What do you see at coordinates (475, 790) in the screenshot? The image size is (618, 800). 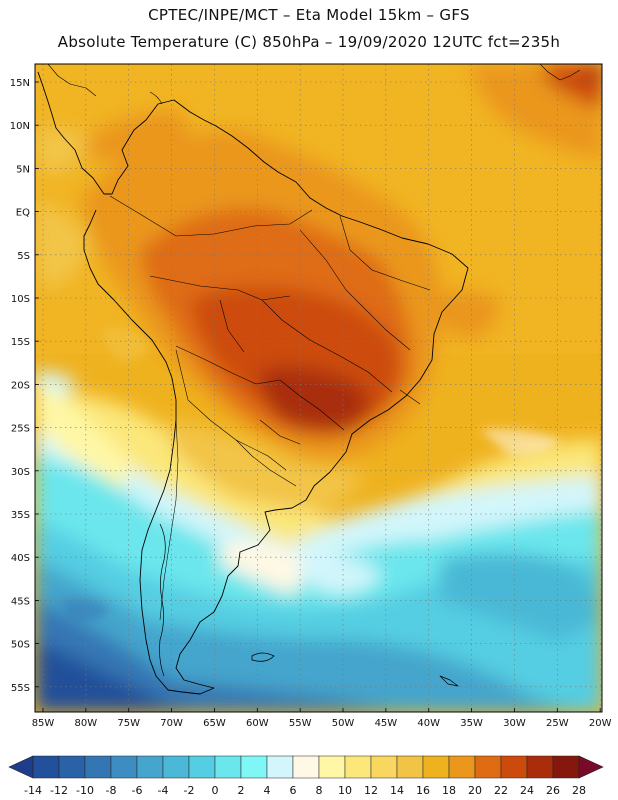 I see `colorbar-label: 20` at bounding box center [475, 790].